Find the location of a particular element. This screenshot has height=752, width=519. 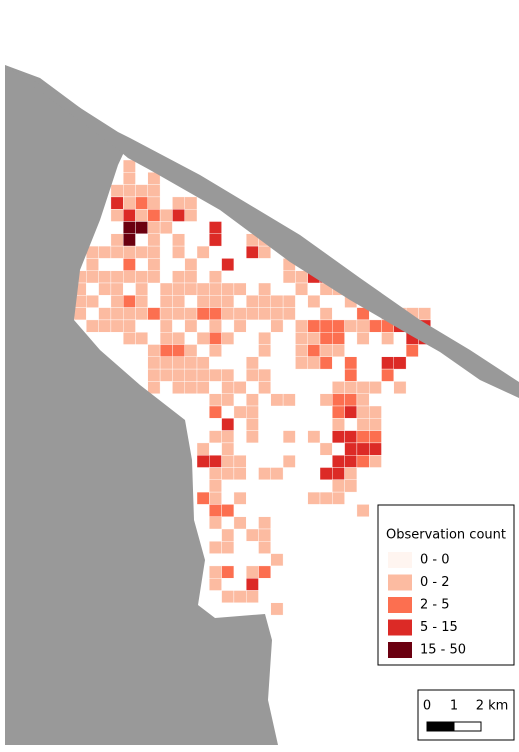

scale-bar is located at coordinates (467, 726).